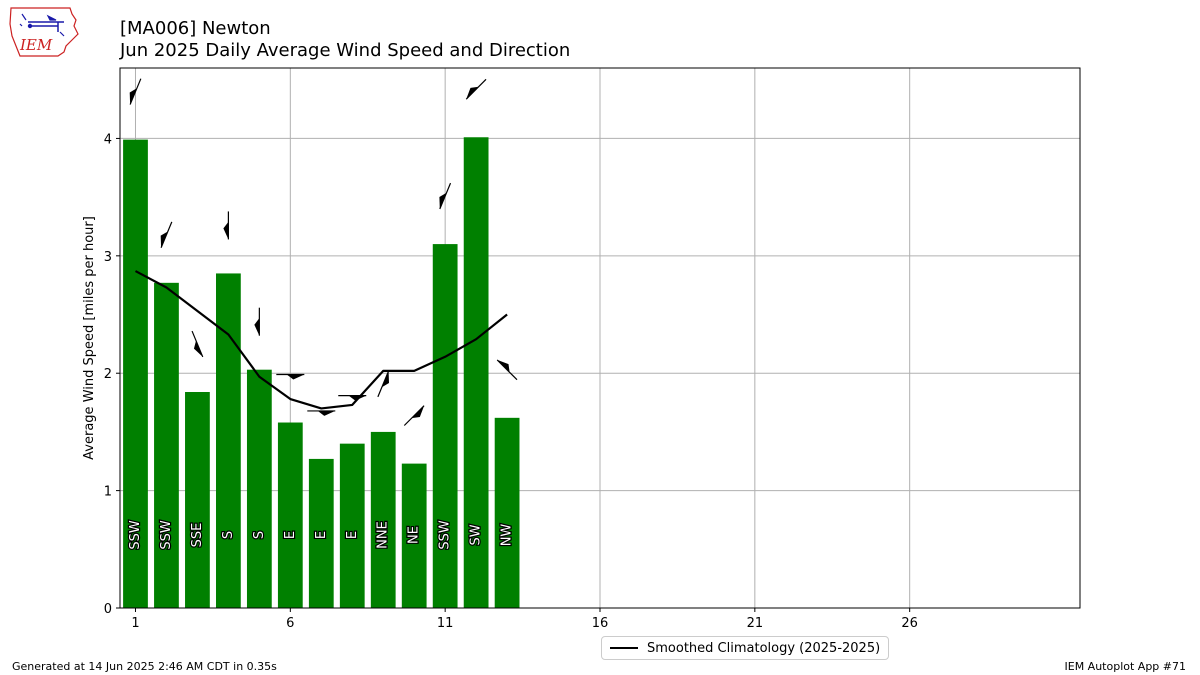 The width and height of the screenshot is (1200, 675). What do you see at coordinates (108, 609) in the screenshot?
I see `y-tick-label: 0` at bounding box center [108, 609].